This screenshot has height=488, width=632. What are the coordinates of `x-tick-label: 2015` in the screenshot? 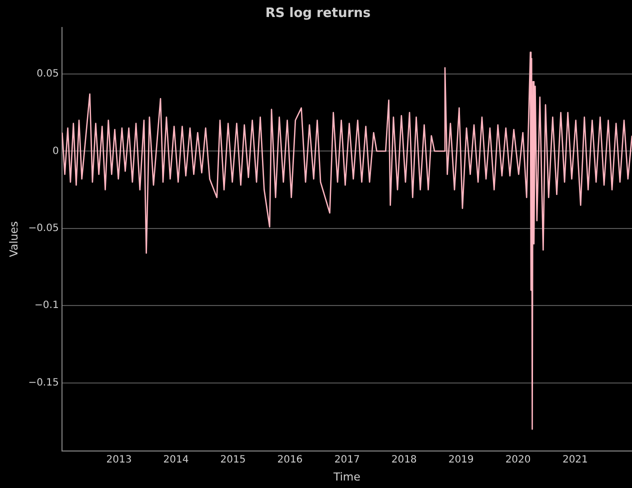 It's located at (233, 460).